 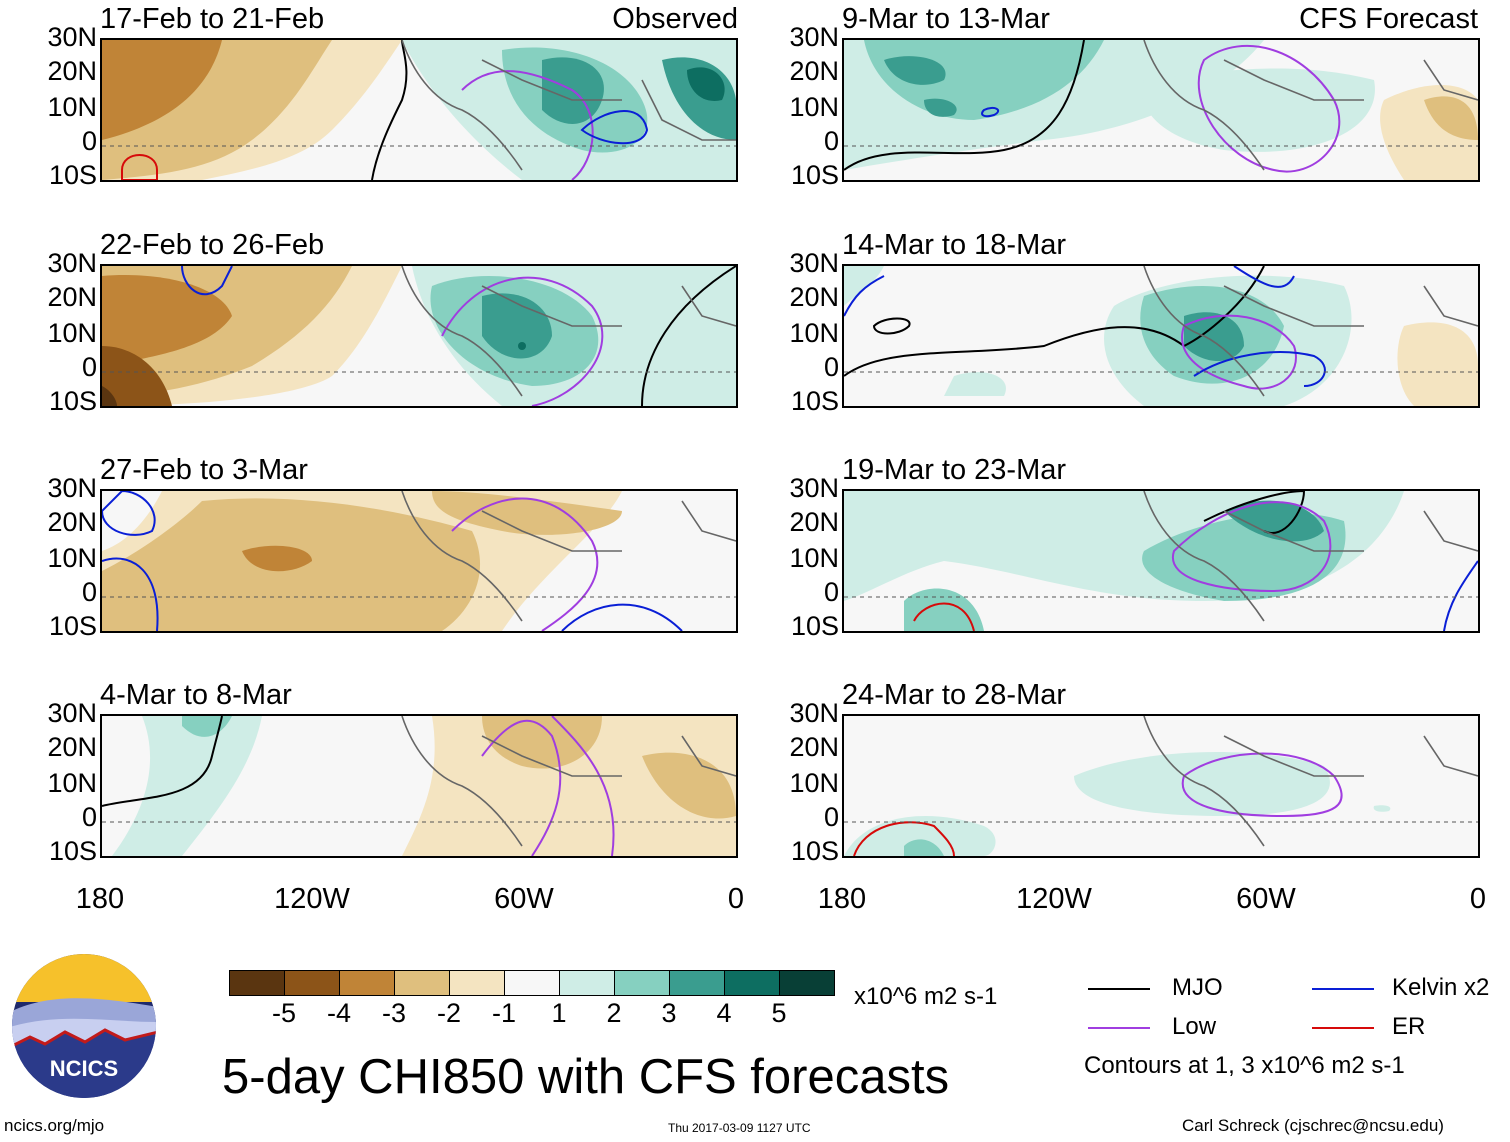 I want to click on lat-label-left-3-2: 10N, so click(x=72, y=558).